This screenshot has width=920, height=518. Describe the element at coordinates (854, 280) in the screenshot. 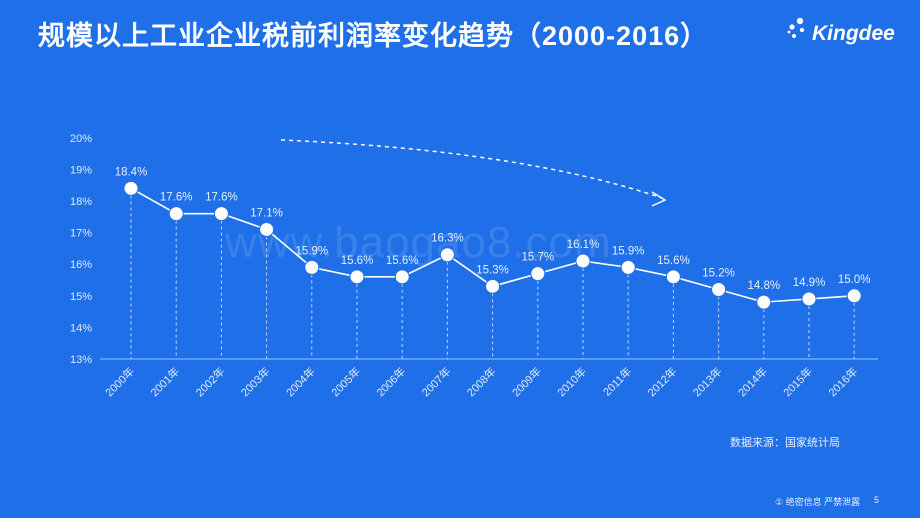

I see `data-label: 15.0%` at that location.